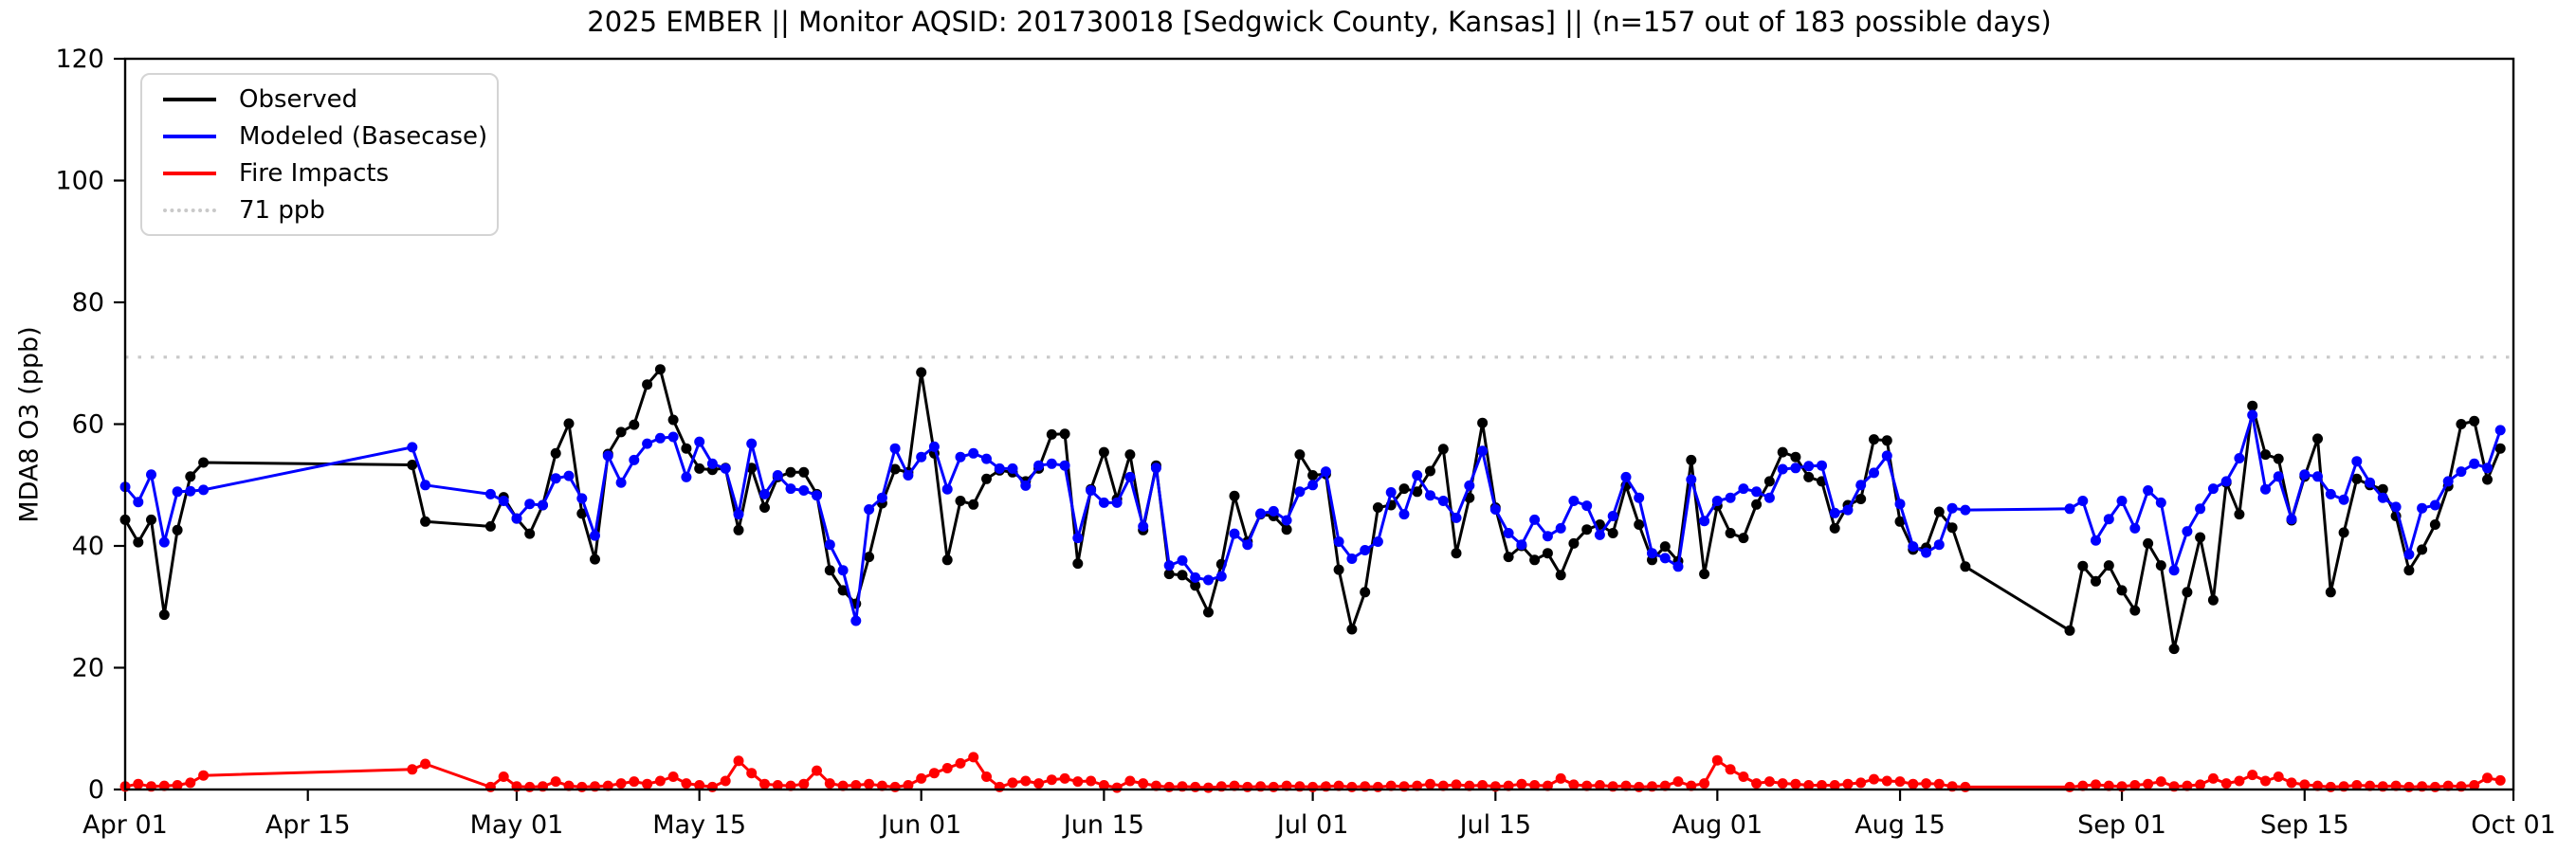  I want to click on legend-label: Fire Impacts, so click(314, 173).